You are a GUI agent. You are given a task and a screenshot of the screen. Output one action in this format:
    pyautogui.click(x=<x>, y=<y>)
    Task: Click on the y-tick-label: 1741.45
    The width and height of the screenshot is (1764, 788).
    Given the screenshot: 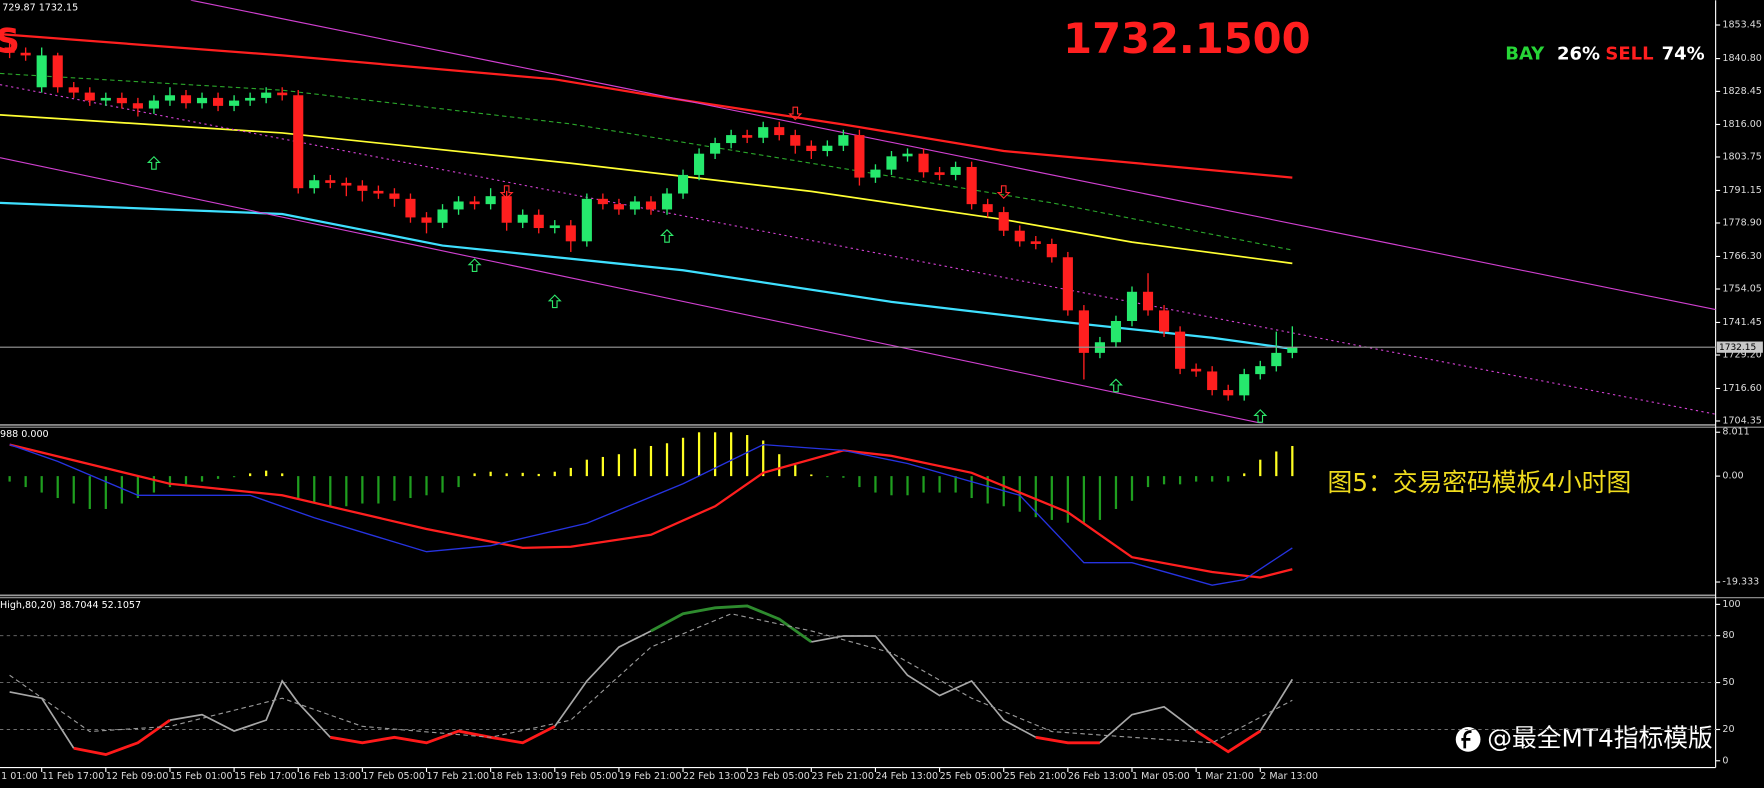 What is the action you would take?
    pyautogui.click(x=1741, y=322)
    